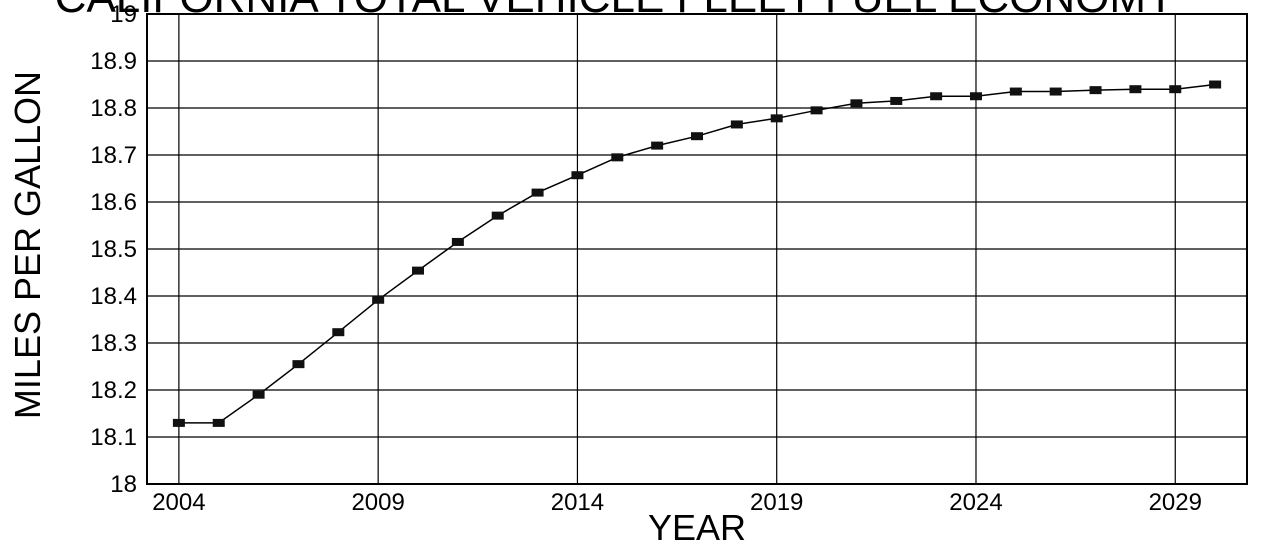  Describe the element at coordinates (123, 14) in the screenshot. I see `y-tick-label: 19` at that location.